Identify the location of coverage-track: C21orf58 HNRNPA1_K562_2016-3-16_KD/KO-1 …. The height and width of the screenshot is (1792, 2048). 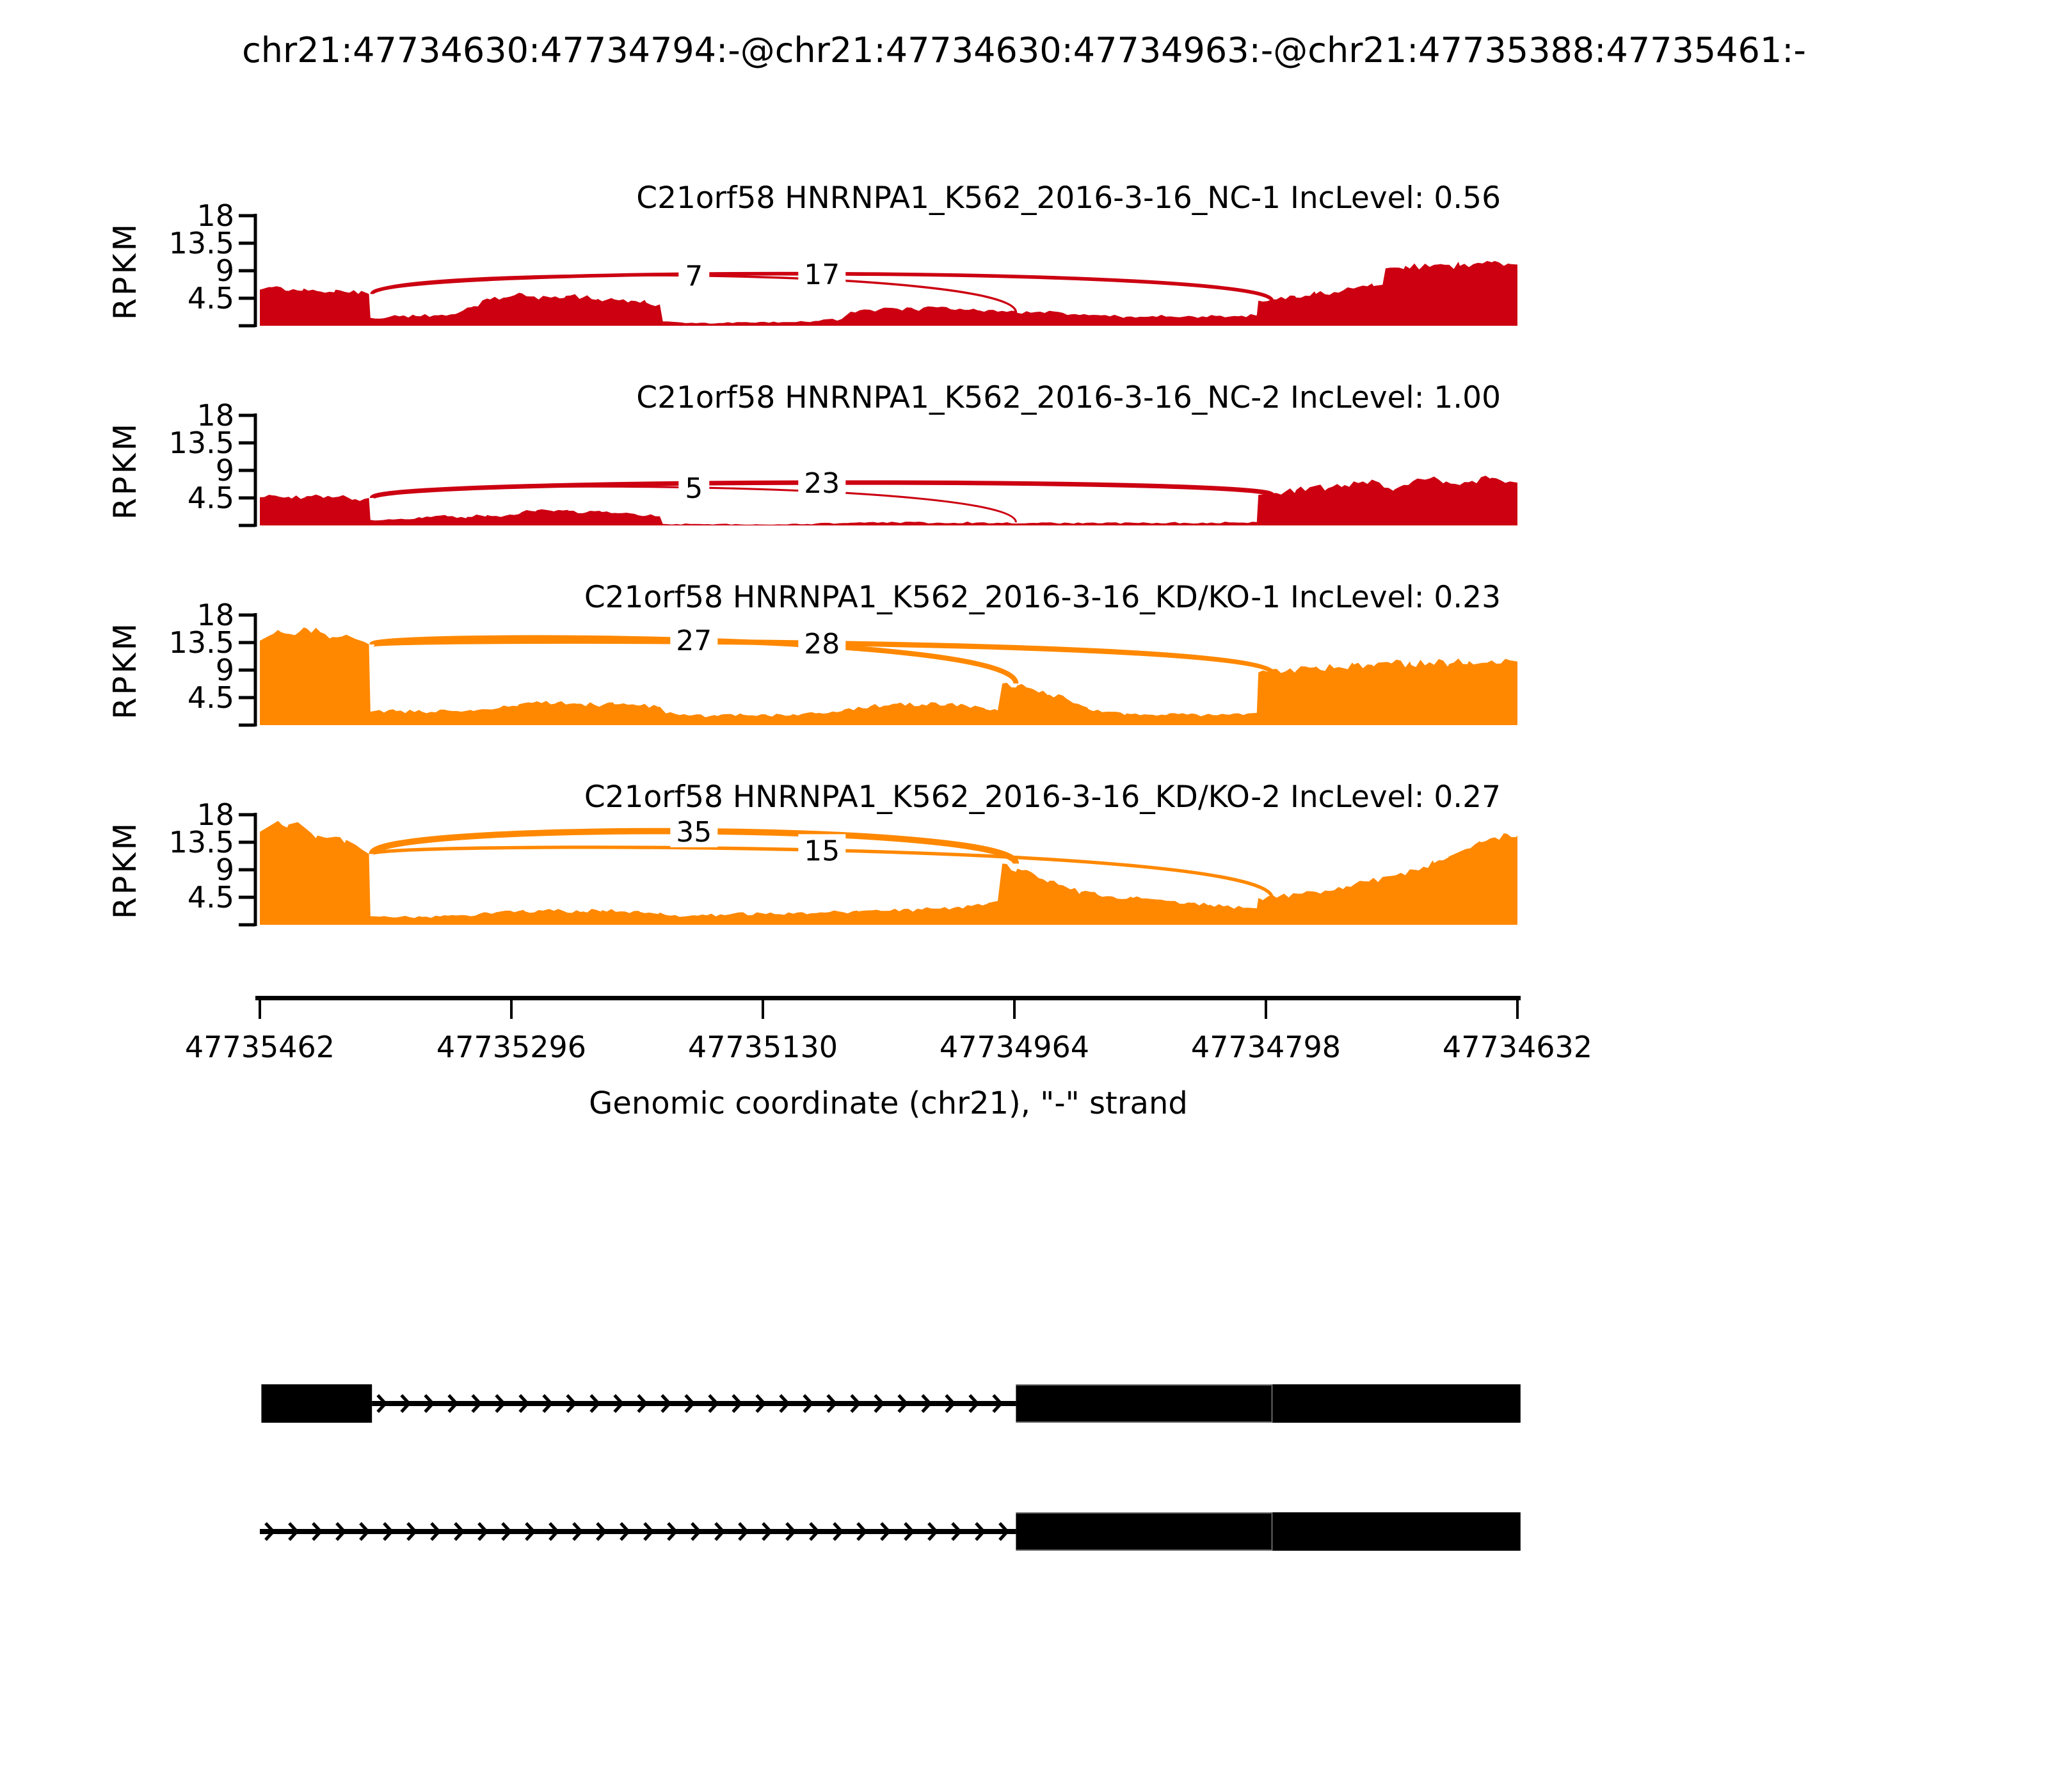
(812, 653).